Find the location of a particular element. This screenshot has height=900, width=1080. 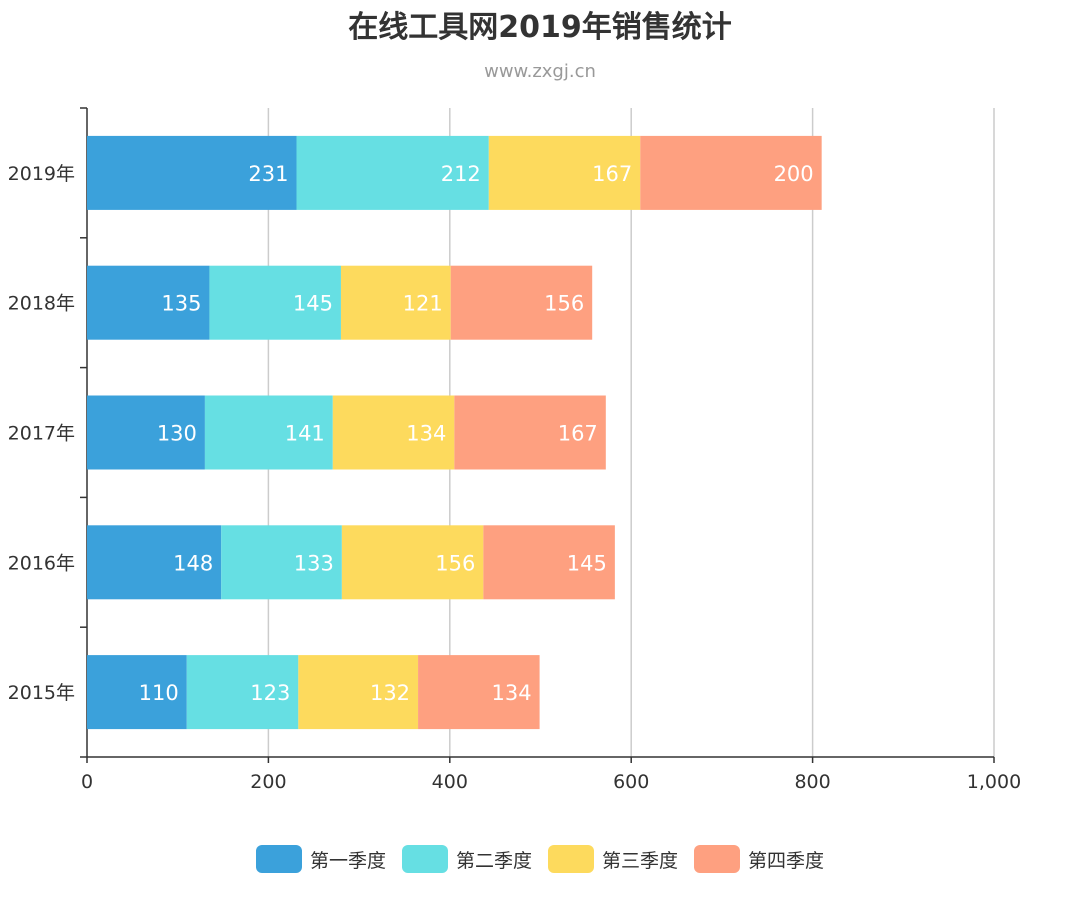

y-tick-label: 2015年 is located at coordinates (41, 693).